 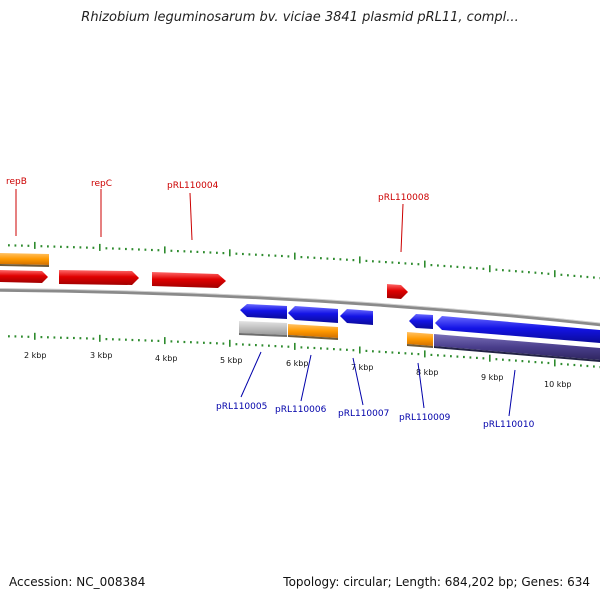 I want to click on cds-reverse-pRL110006, so click(x=313, y=314).